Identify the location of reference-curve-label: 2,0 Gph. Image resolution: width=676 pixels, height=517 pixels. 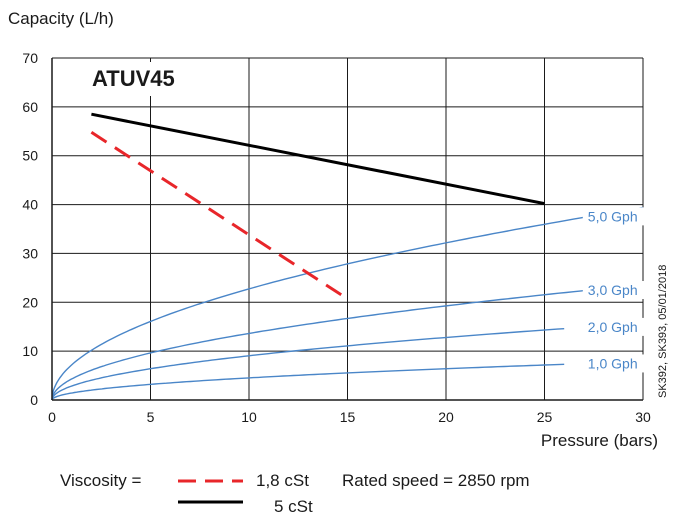
(613, 327).